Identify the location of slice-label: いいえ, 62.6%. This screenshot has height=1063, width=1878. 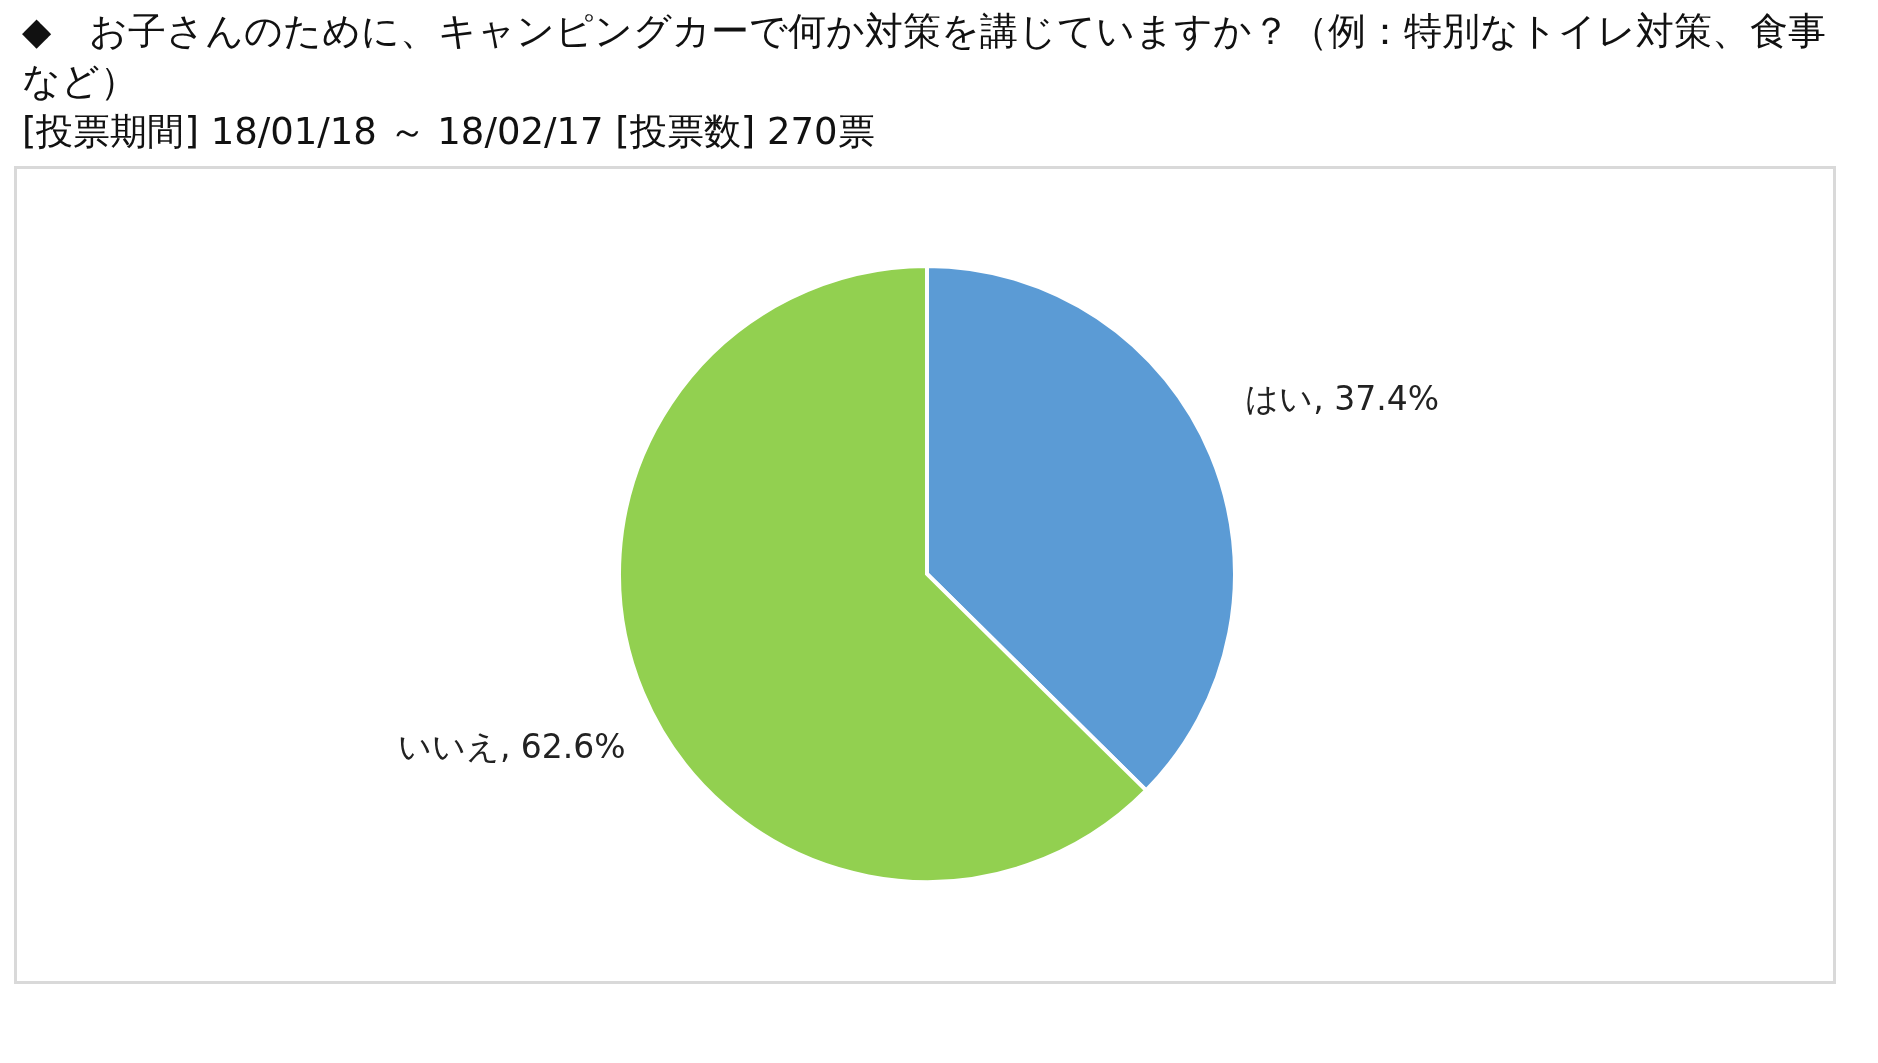
(511, 746).